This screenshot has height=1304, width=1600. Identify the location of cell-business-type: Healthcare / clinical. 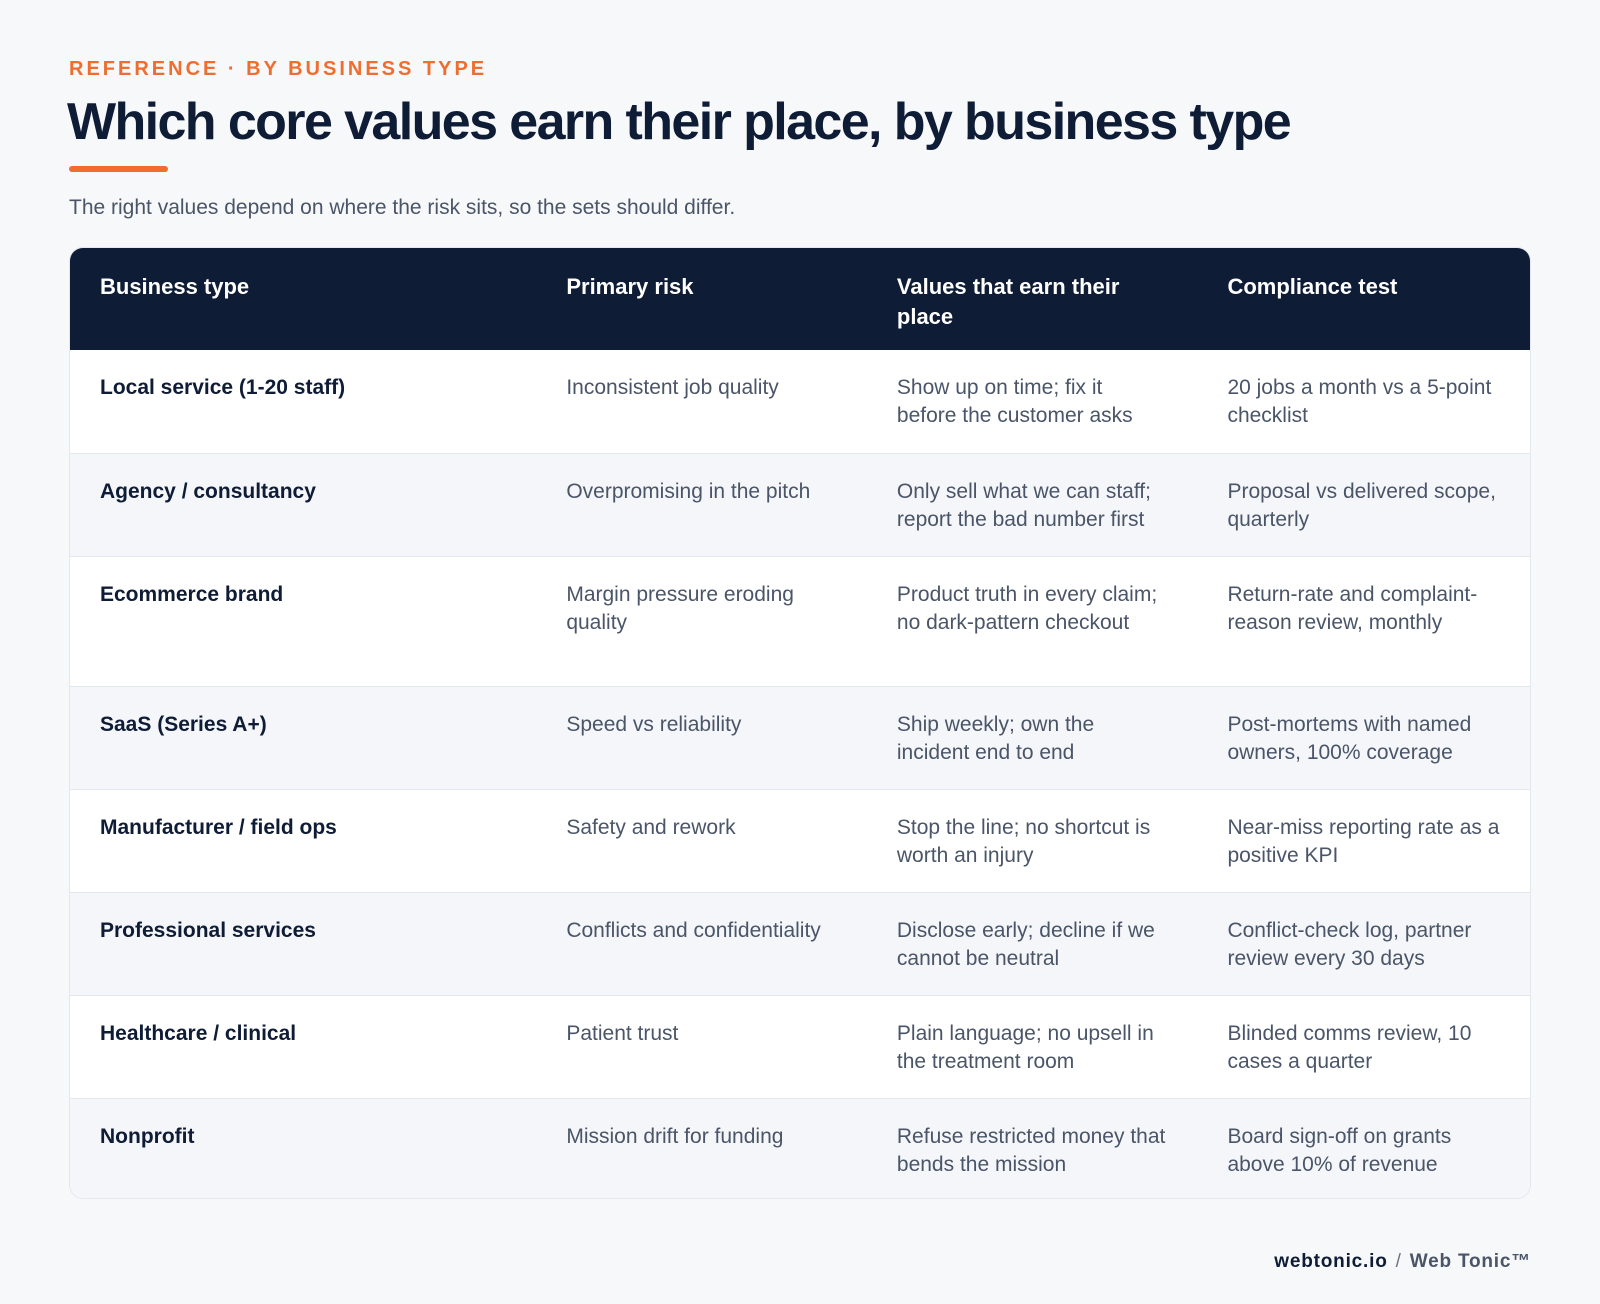
(198, 1033).